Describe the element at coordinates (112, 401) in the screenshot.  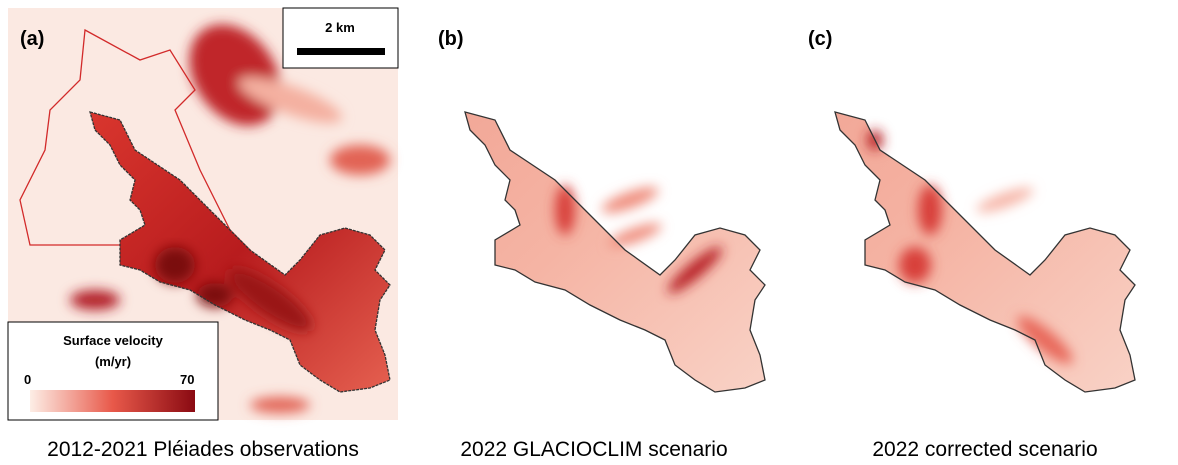
I see `colorbar` at that location.